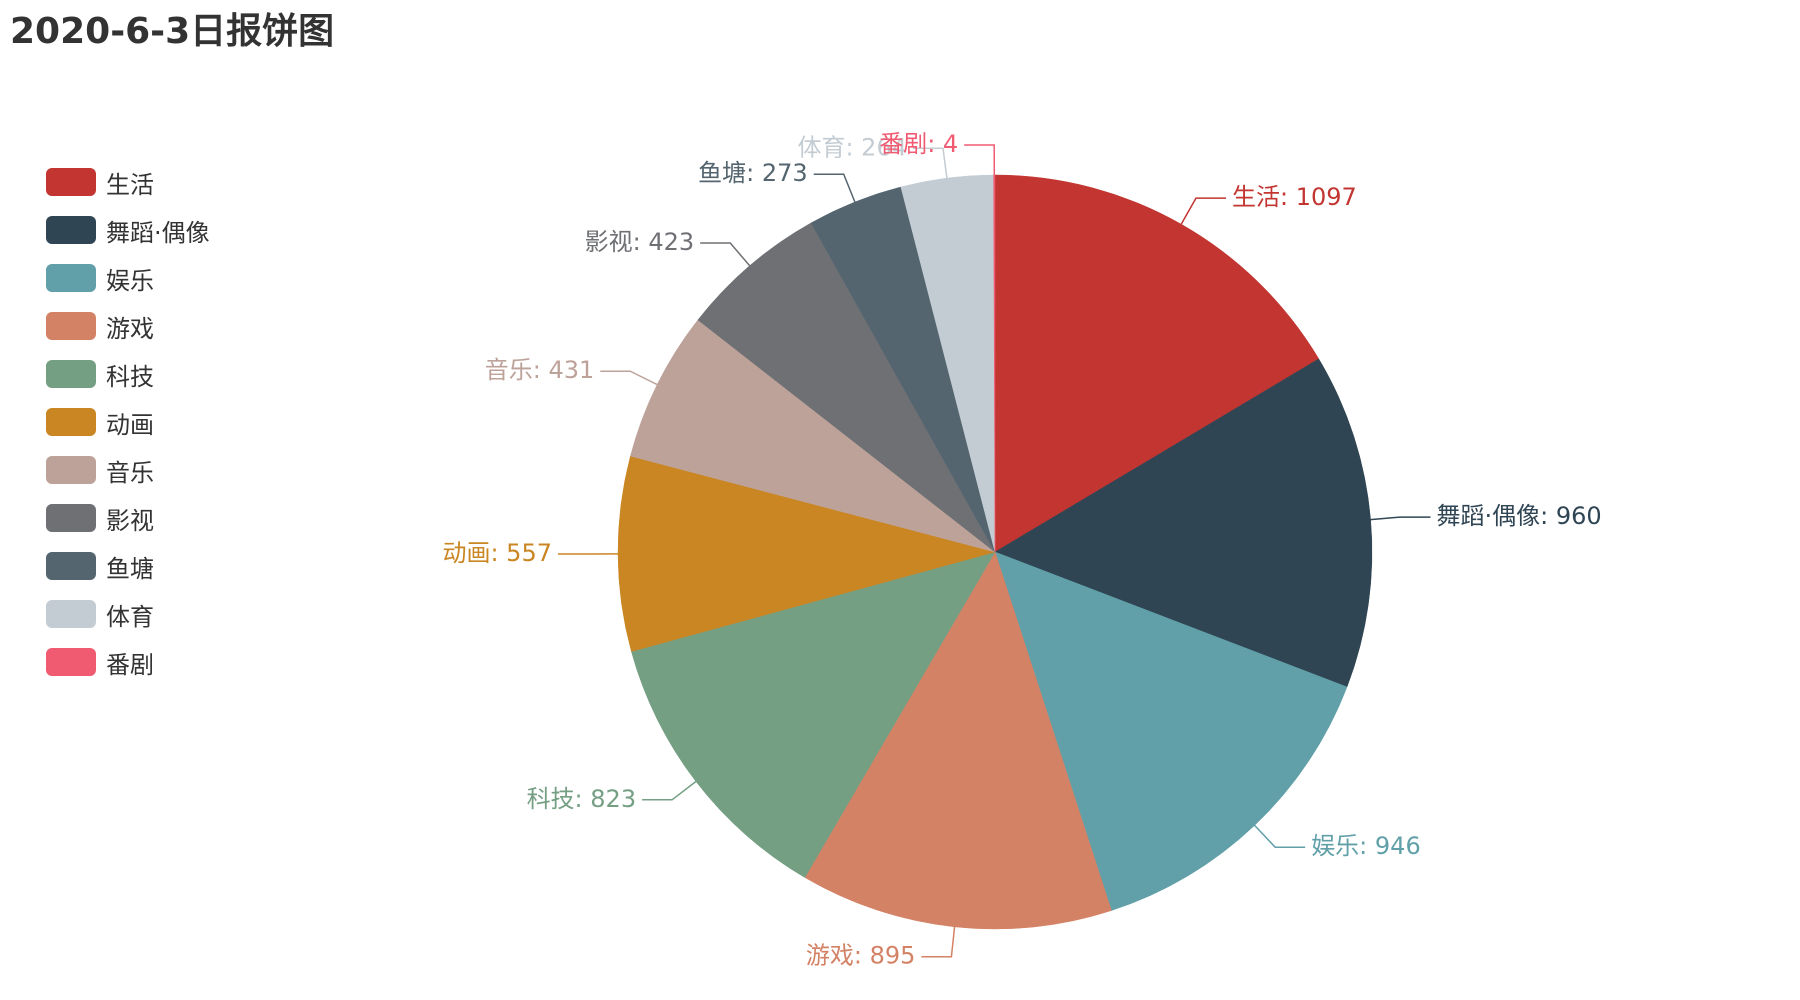 The width and height of the screenshot is (1800, 1000). I want to click on legend-item: 音乐, so click(128, 470).